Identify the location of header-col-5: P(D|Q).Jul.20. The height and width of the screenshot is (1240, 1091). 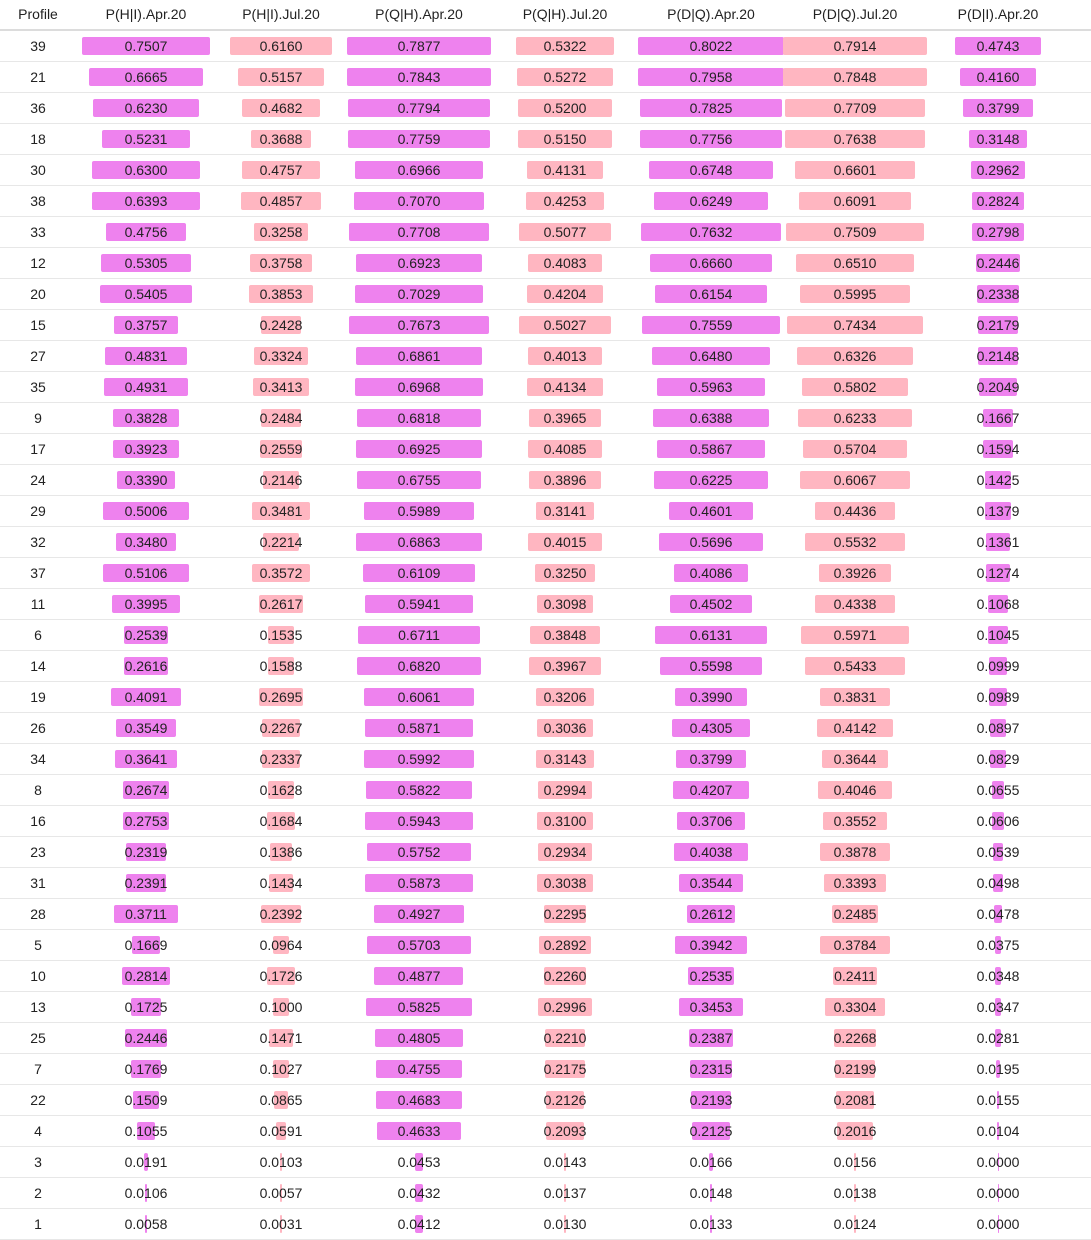
(855, 14).